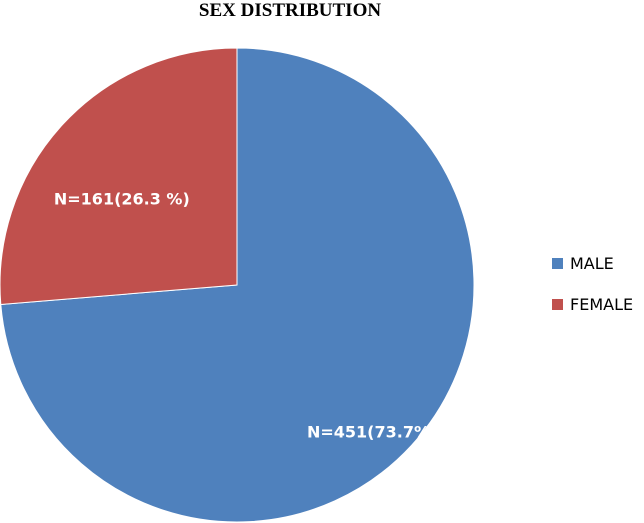 Image resolution: width=644 pixels, height=523 pixels. What do you see at coordinates (122, 199) in the screenshot?
I see `slice-label-female: N=161(26.3 %)` at bounding box center [122, 199].